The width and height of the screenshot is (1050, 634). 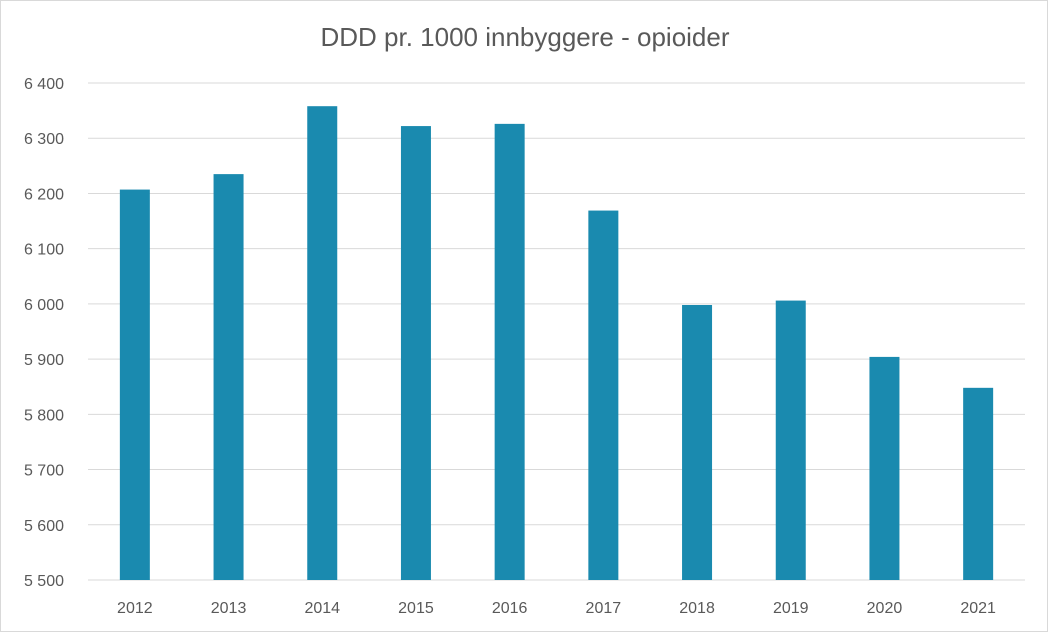 What do you see at coordinates (978, 608) in the screenshot?
I see `x-tick-label: 2021` at bounding box center [978, 608].